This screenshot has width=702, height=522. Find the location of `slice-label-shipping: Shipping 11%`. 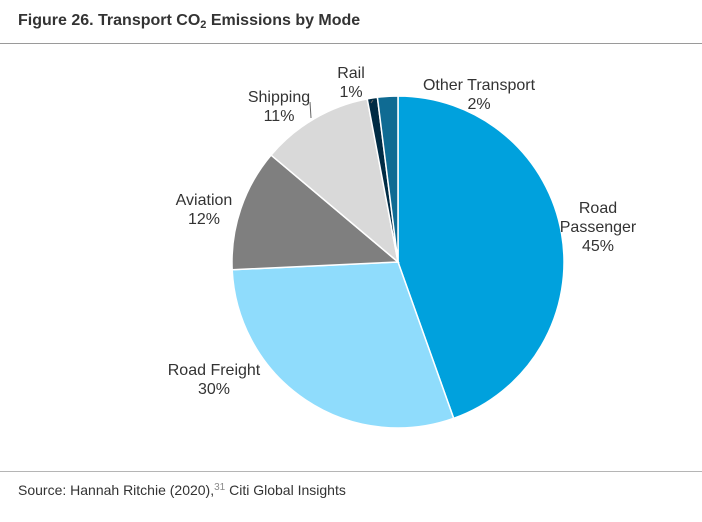

slice-label-shipping: Shipping 11% is located at coordinates (279, 107).